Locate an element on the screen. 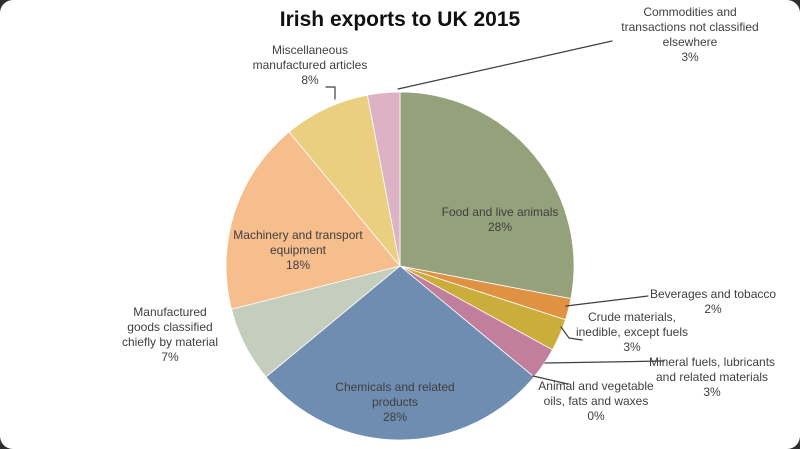 The width and height of the screenshot is (800, 449). slice-label-machinery: Machinery and transport equipment 18% is located at coordinates (298, 250).